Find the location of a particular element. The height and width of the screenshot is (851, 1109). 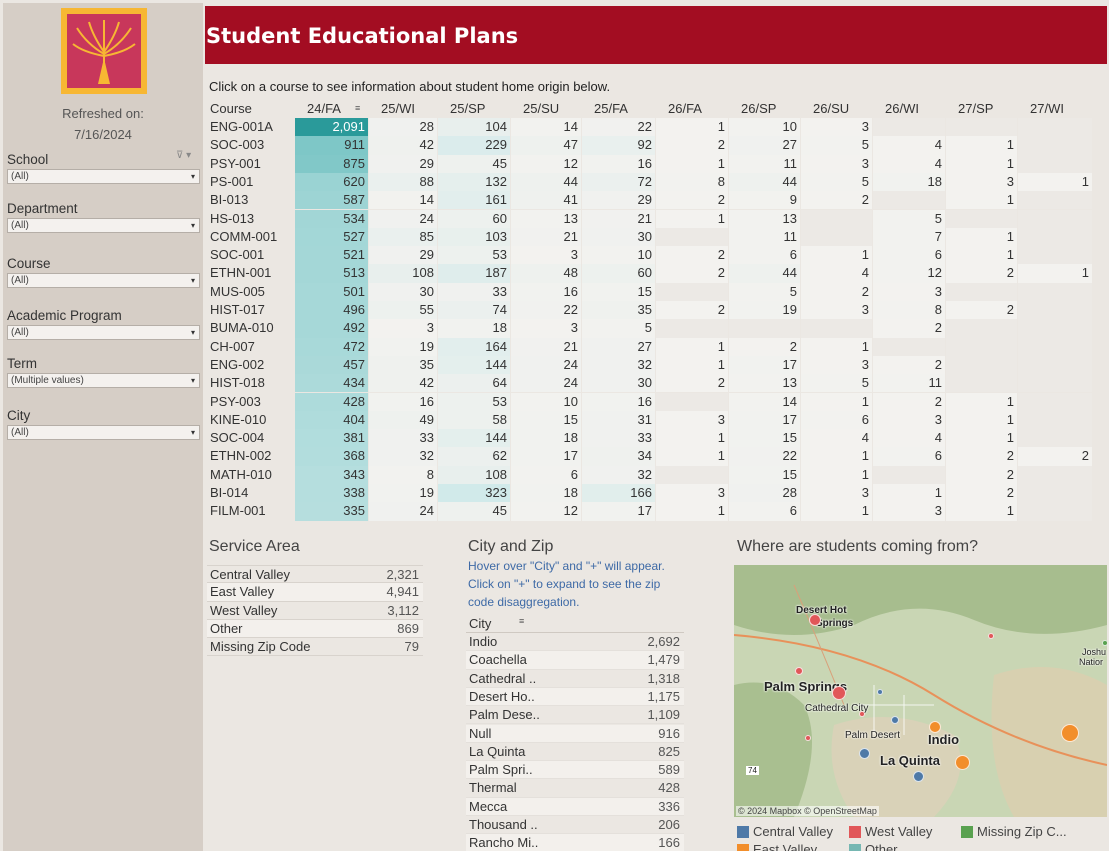

table-cell: 30 is located at coordinates (403, 291).